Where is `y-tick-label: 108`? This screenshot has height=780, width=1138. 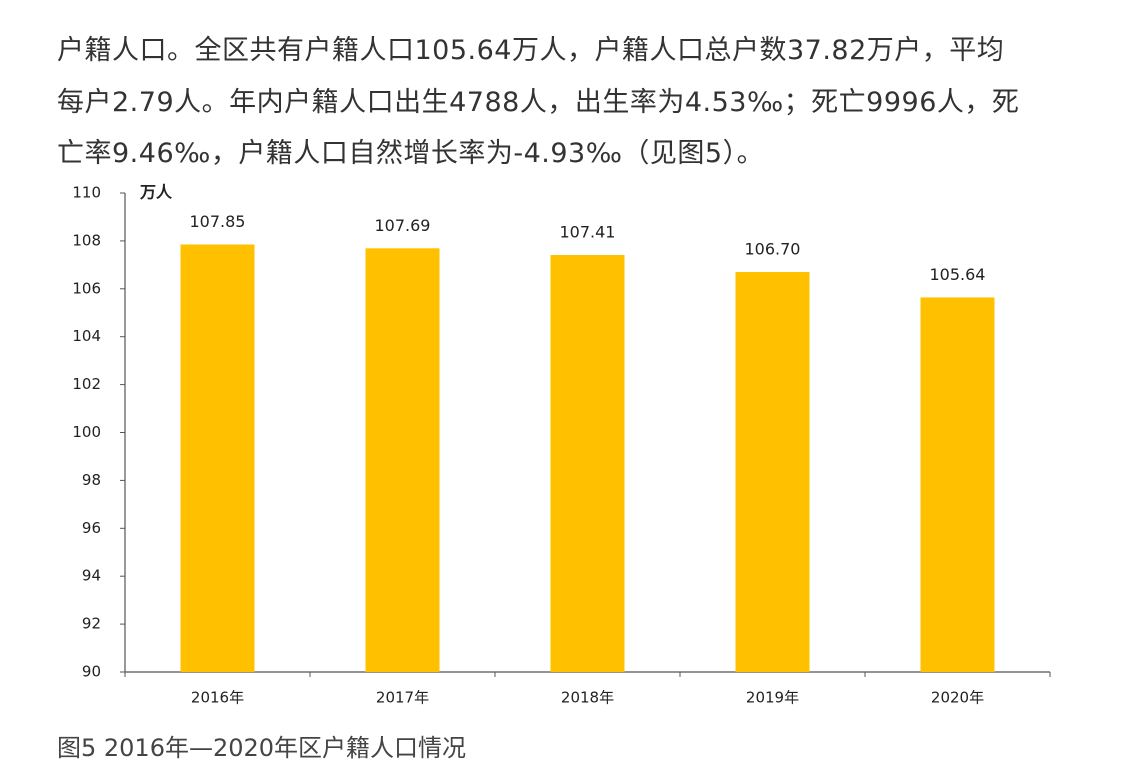
y-tick-label: 108 is located at coordinates (86, 240).